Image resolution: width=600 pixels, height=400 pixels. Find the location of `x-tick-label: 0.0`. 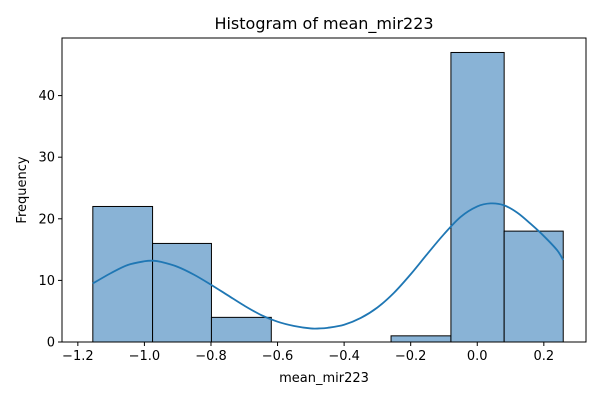

x-tick-label: 0.0 is located at coordinates (477, 356).